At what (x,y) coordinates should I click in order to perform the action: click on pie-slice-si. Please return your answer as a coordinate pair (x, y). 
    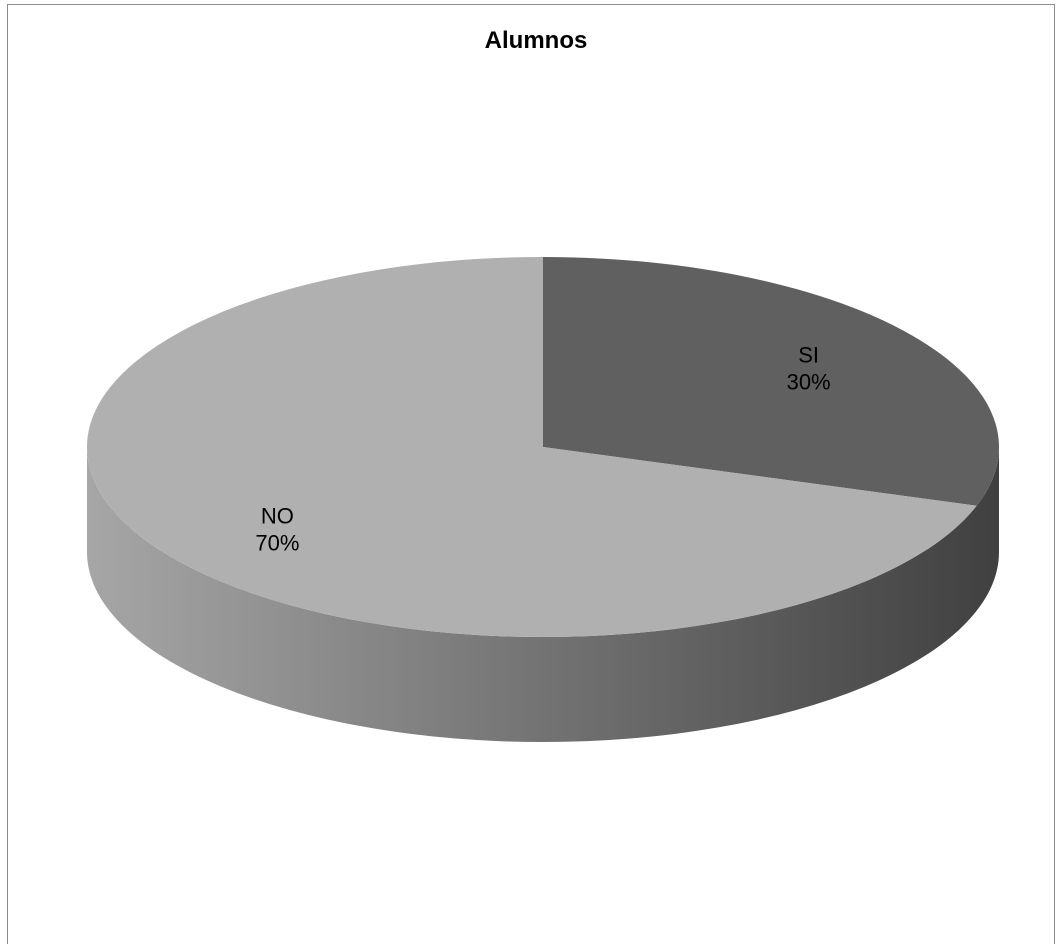
    Looking at the image, I should click on (771, 381).